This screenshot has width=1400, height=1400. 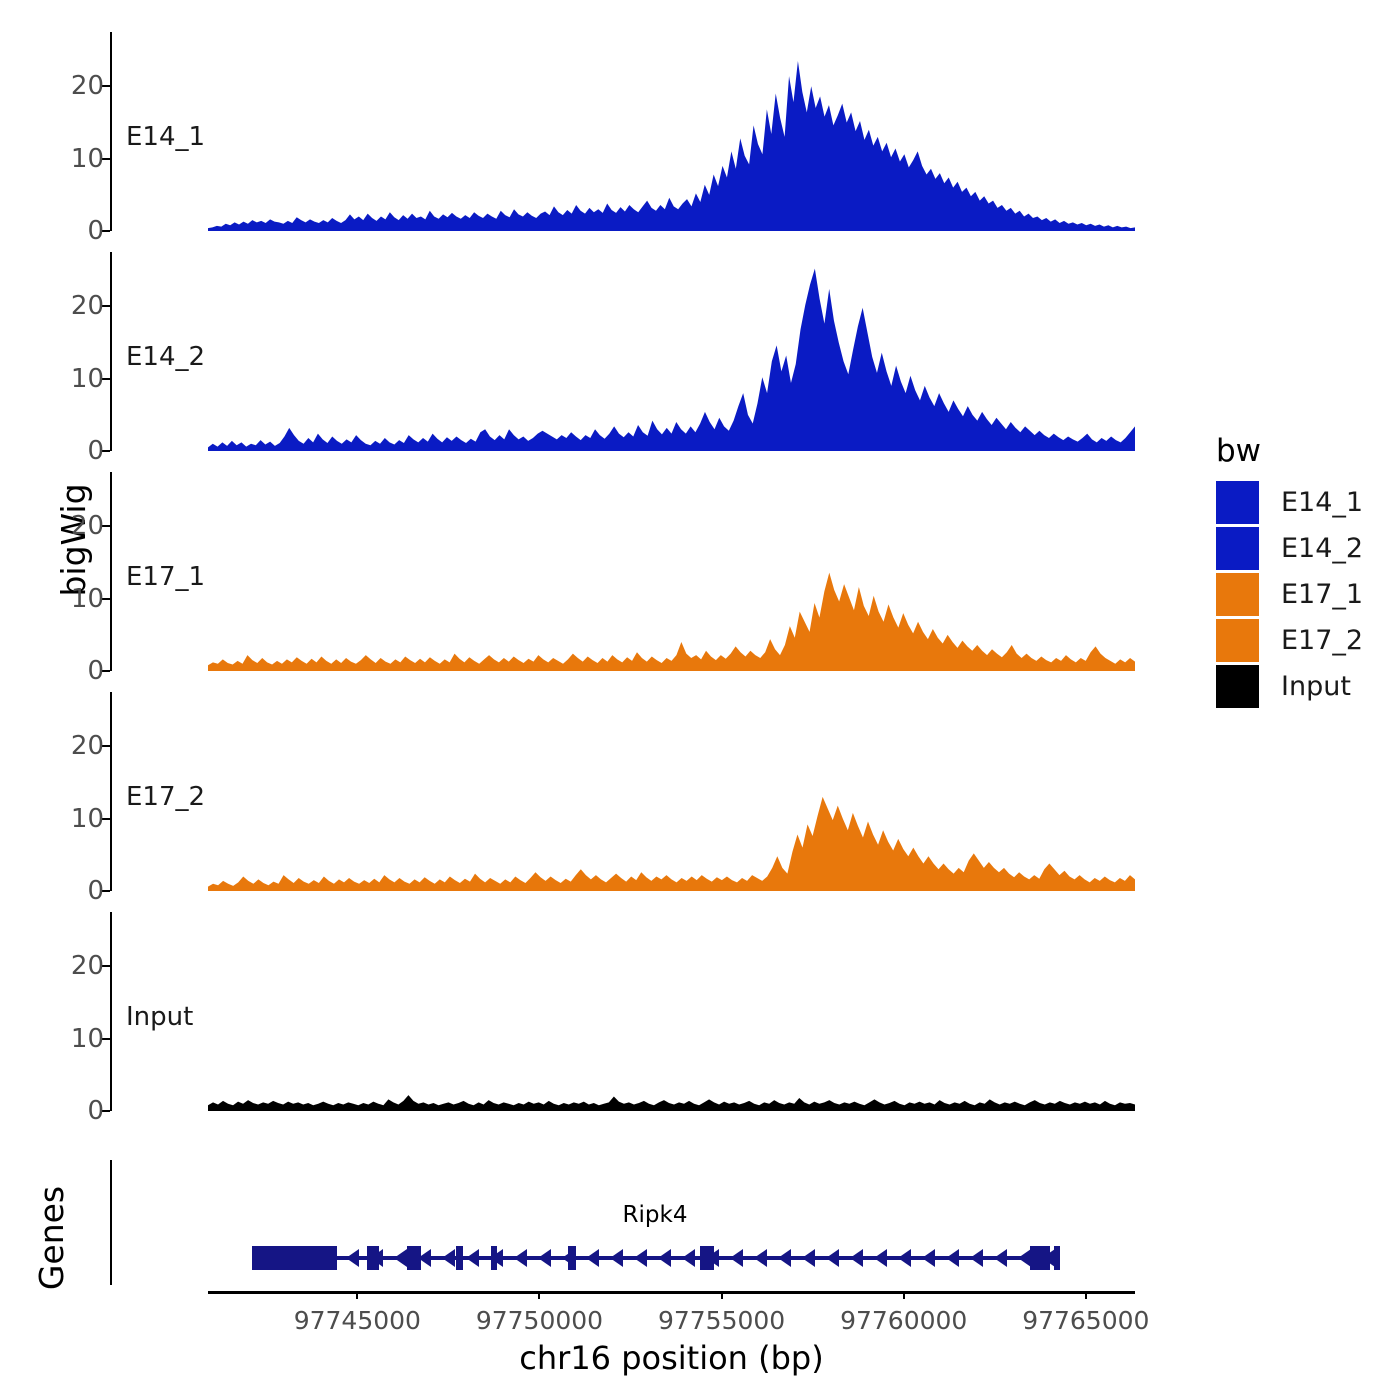 What do you see at coordinates (166, 356) in the screenshot?
I see `track-label-e14_2: E14_2` at bounding box center [166, 356].